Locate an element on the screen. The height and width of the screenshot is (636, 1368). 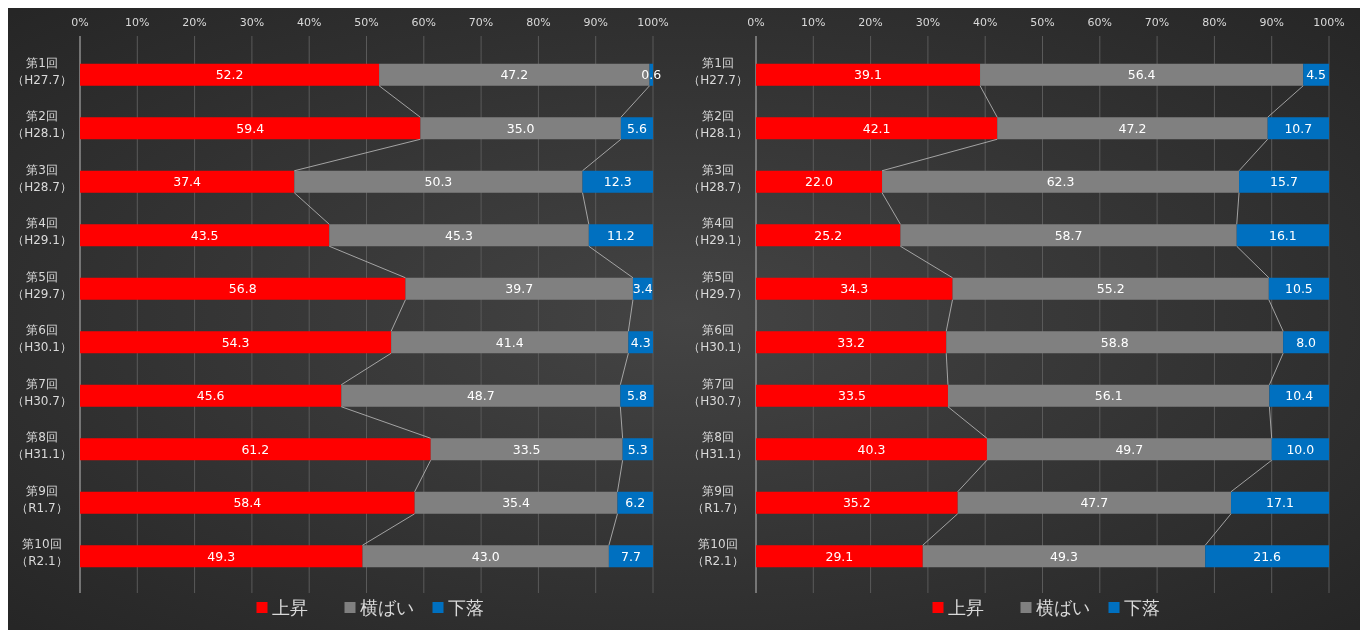
data-label: 47.7 is located at coordinates (1094, 503).